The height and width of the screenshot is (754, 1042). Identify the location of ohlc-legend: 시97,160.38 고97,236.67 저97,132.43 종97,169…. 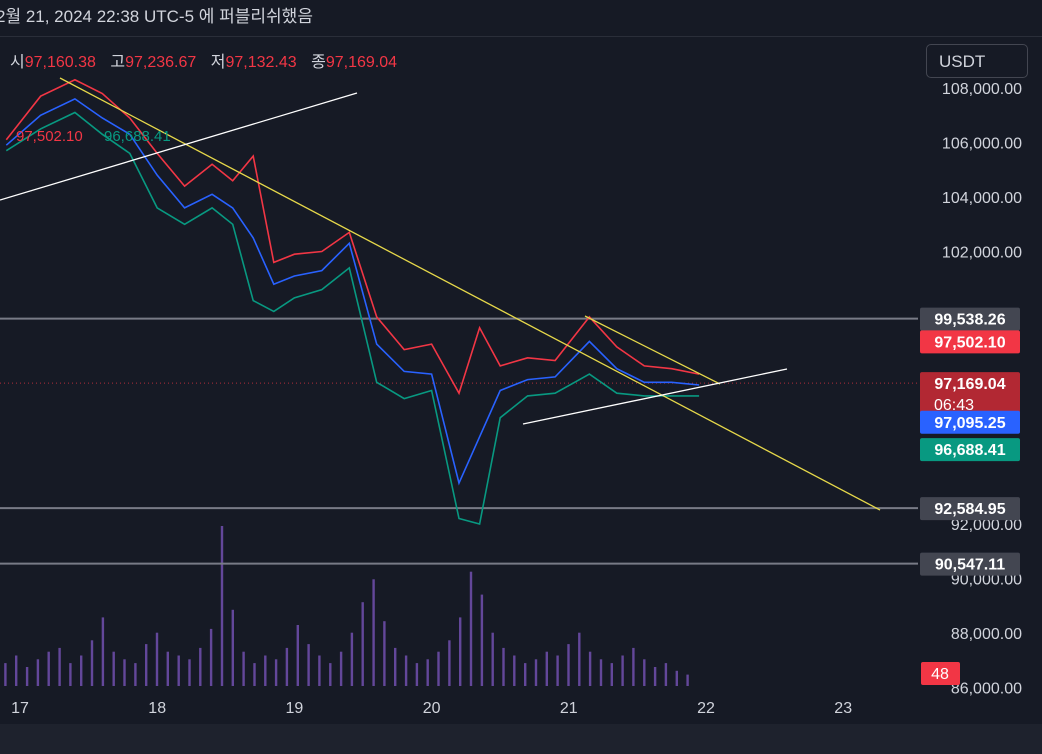
(208, 60).